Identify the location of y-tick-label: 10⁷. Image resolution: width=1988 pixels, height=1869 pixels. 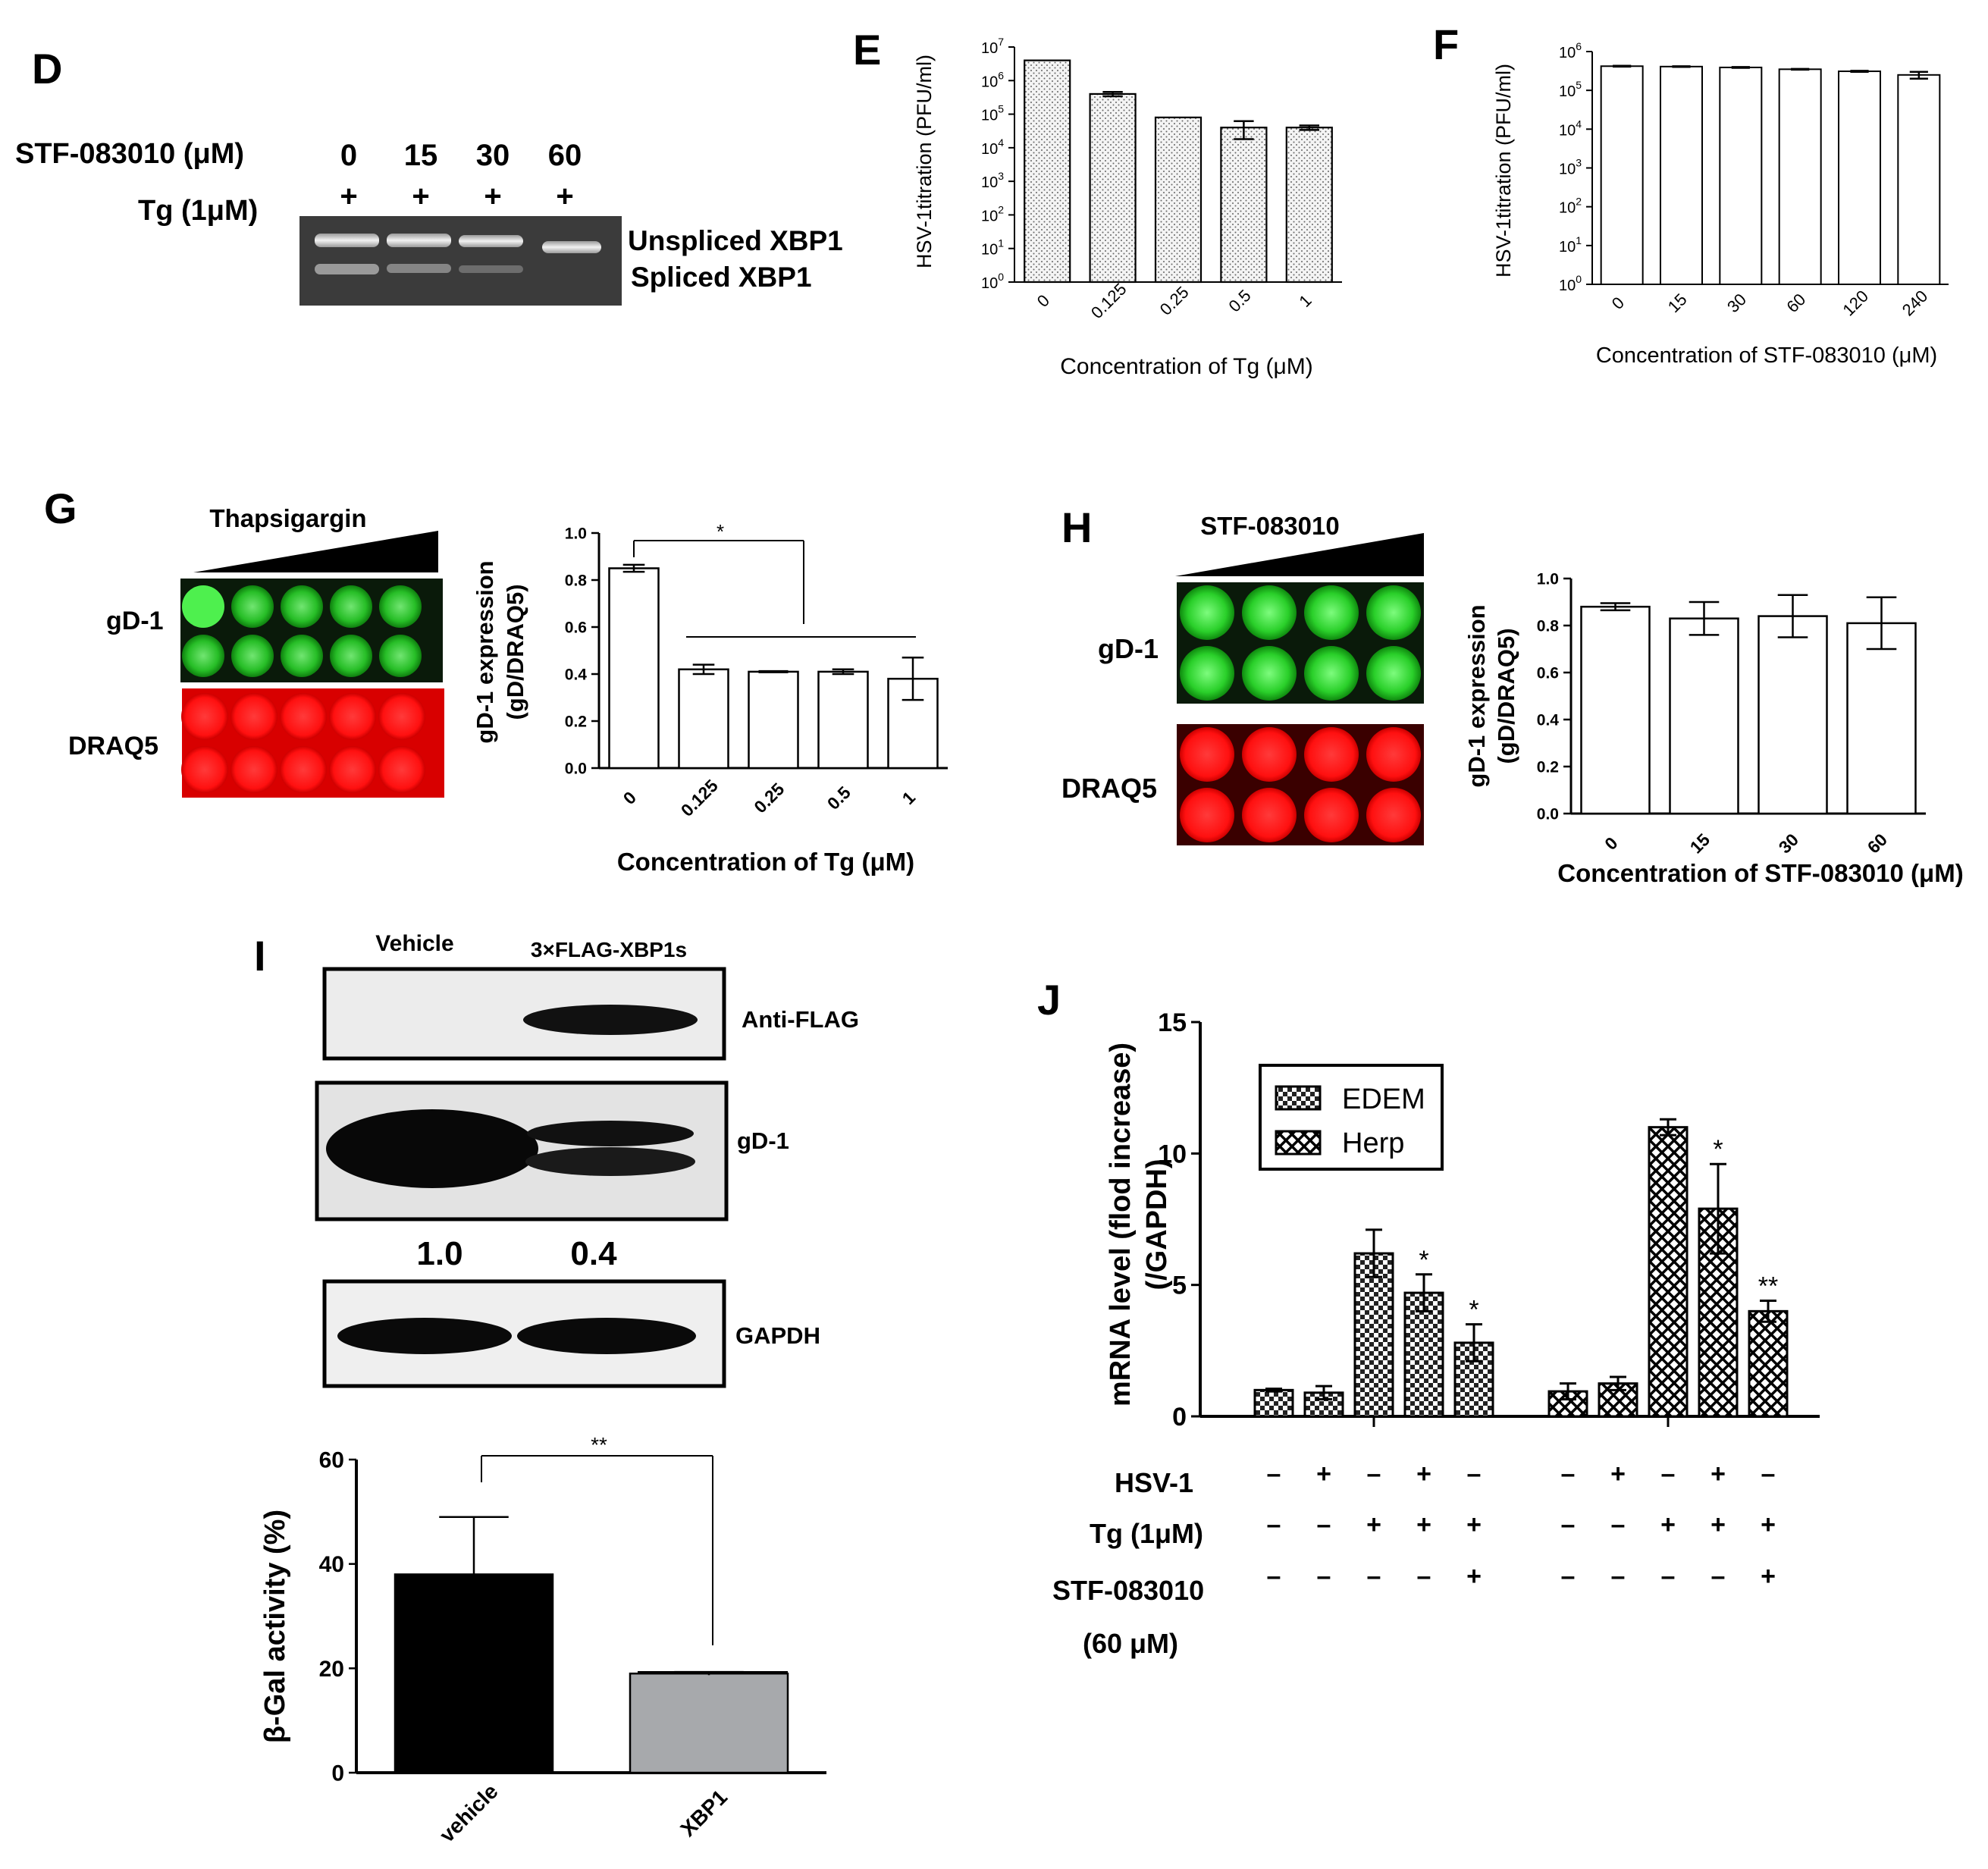
(992, 46).